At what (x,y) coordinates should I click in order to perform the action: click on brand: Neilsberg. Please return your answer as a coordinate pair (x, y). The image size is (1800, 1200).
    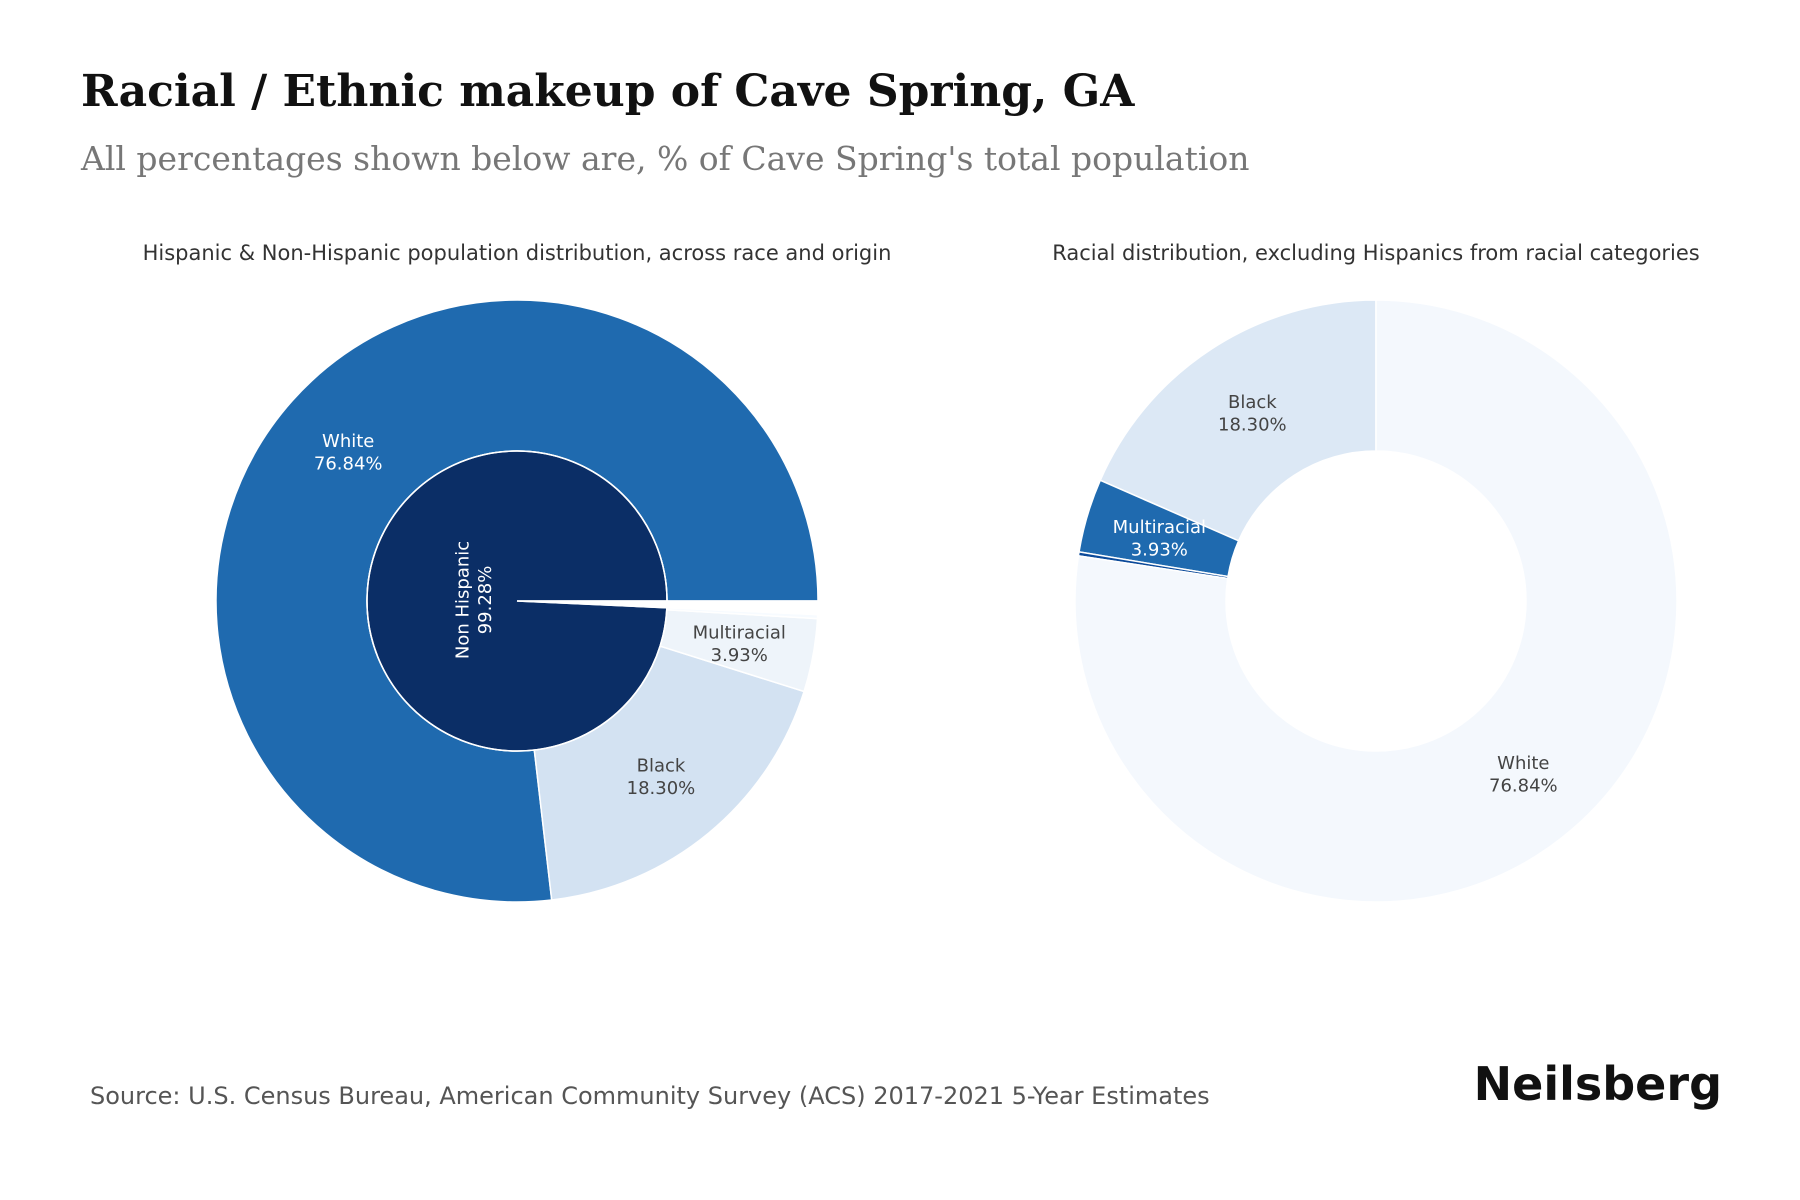
    Looking at the image, I should click on (1598, 1084).